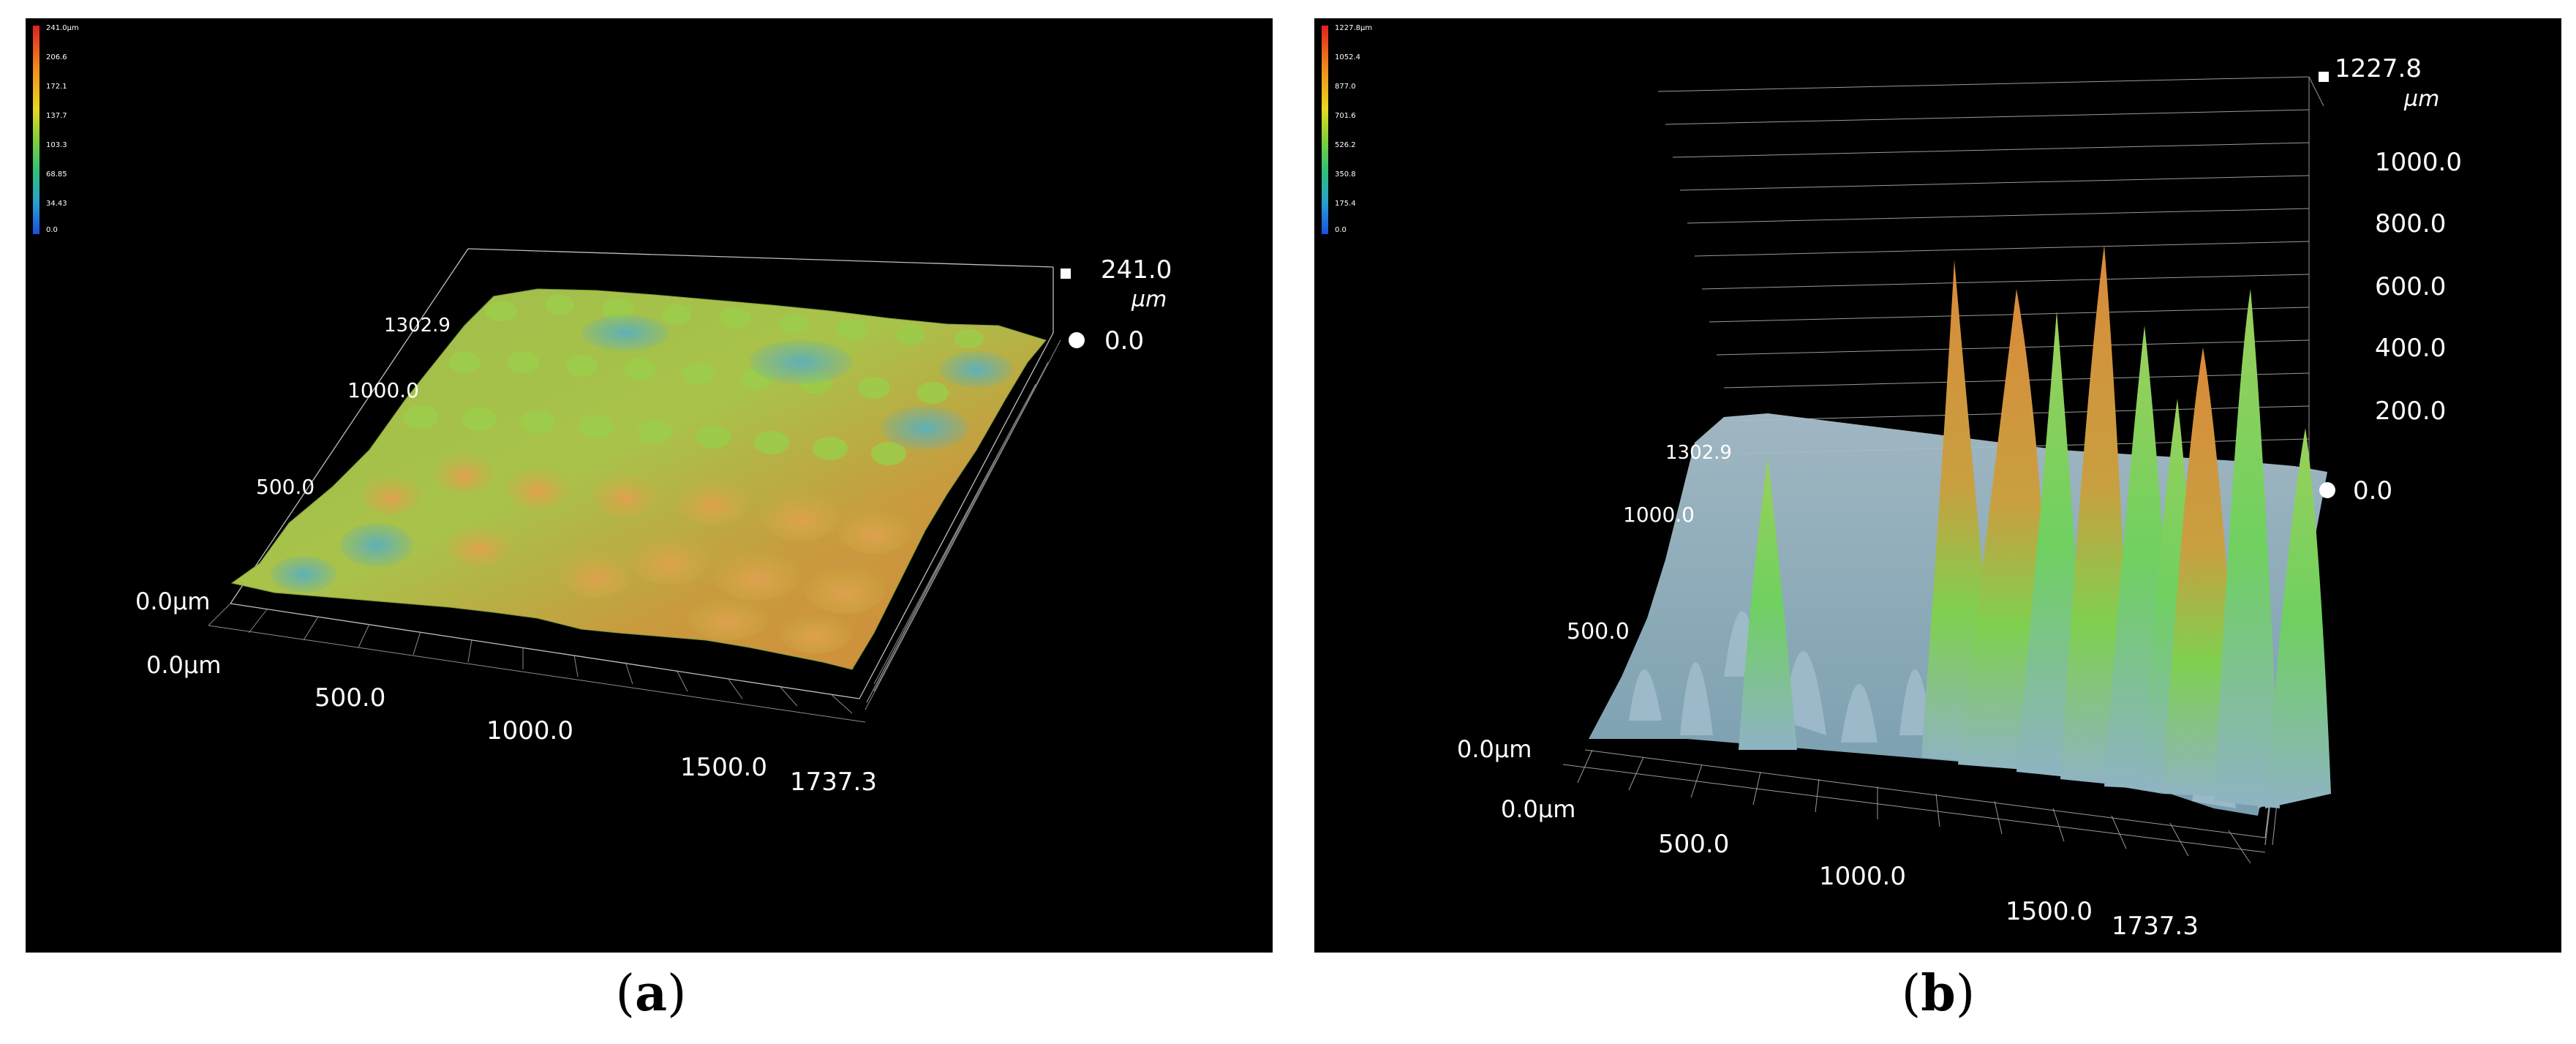 This screenshot has width=2576, height=1044. What do you see at coordinates (833, 782) in the screenshot?
I see `x-tick-a: 1737.3` at bounding box center [833, 782].